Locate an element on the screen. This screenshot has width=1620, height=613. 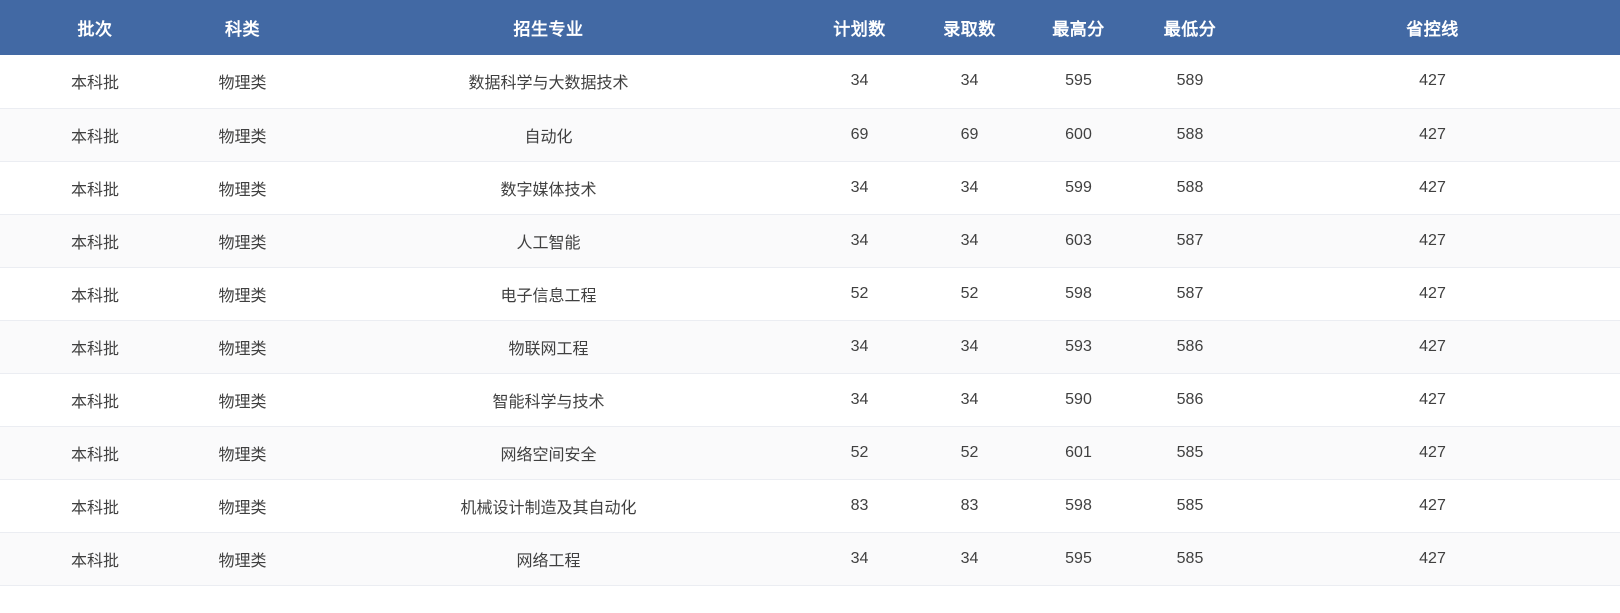
column-header-plan: 计划数 is located at coordinates (859, 29).